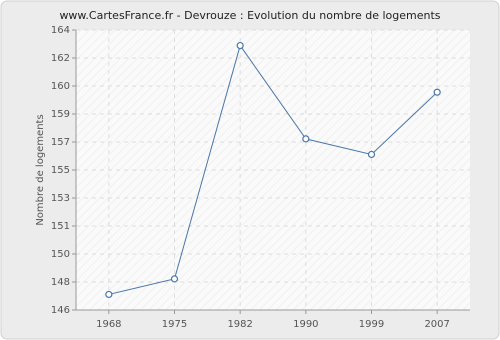  What do you see at coordinates (60, 30) in the screenshot?
I see `y-tick-label: 164` at bounding box center [60, 30].